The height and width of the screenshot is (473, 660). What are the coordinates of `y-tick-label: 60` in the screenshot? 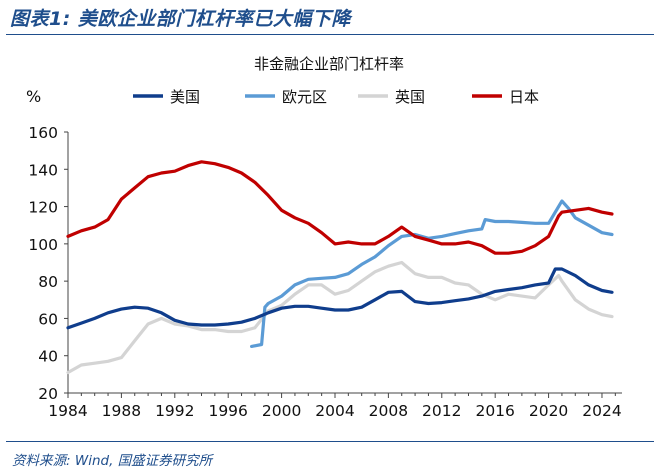 It's located at (48, 319).